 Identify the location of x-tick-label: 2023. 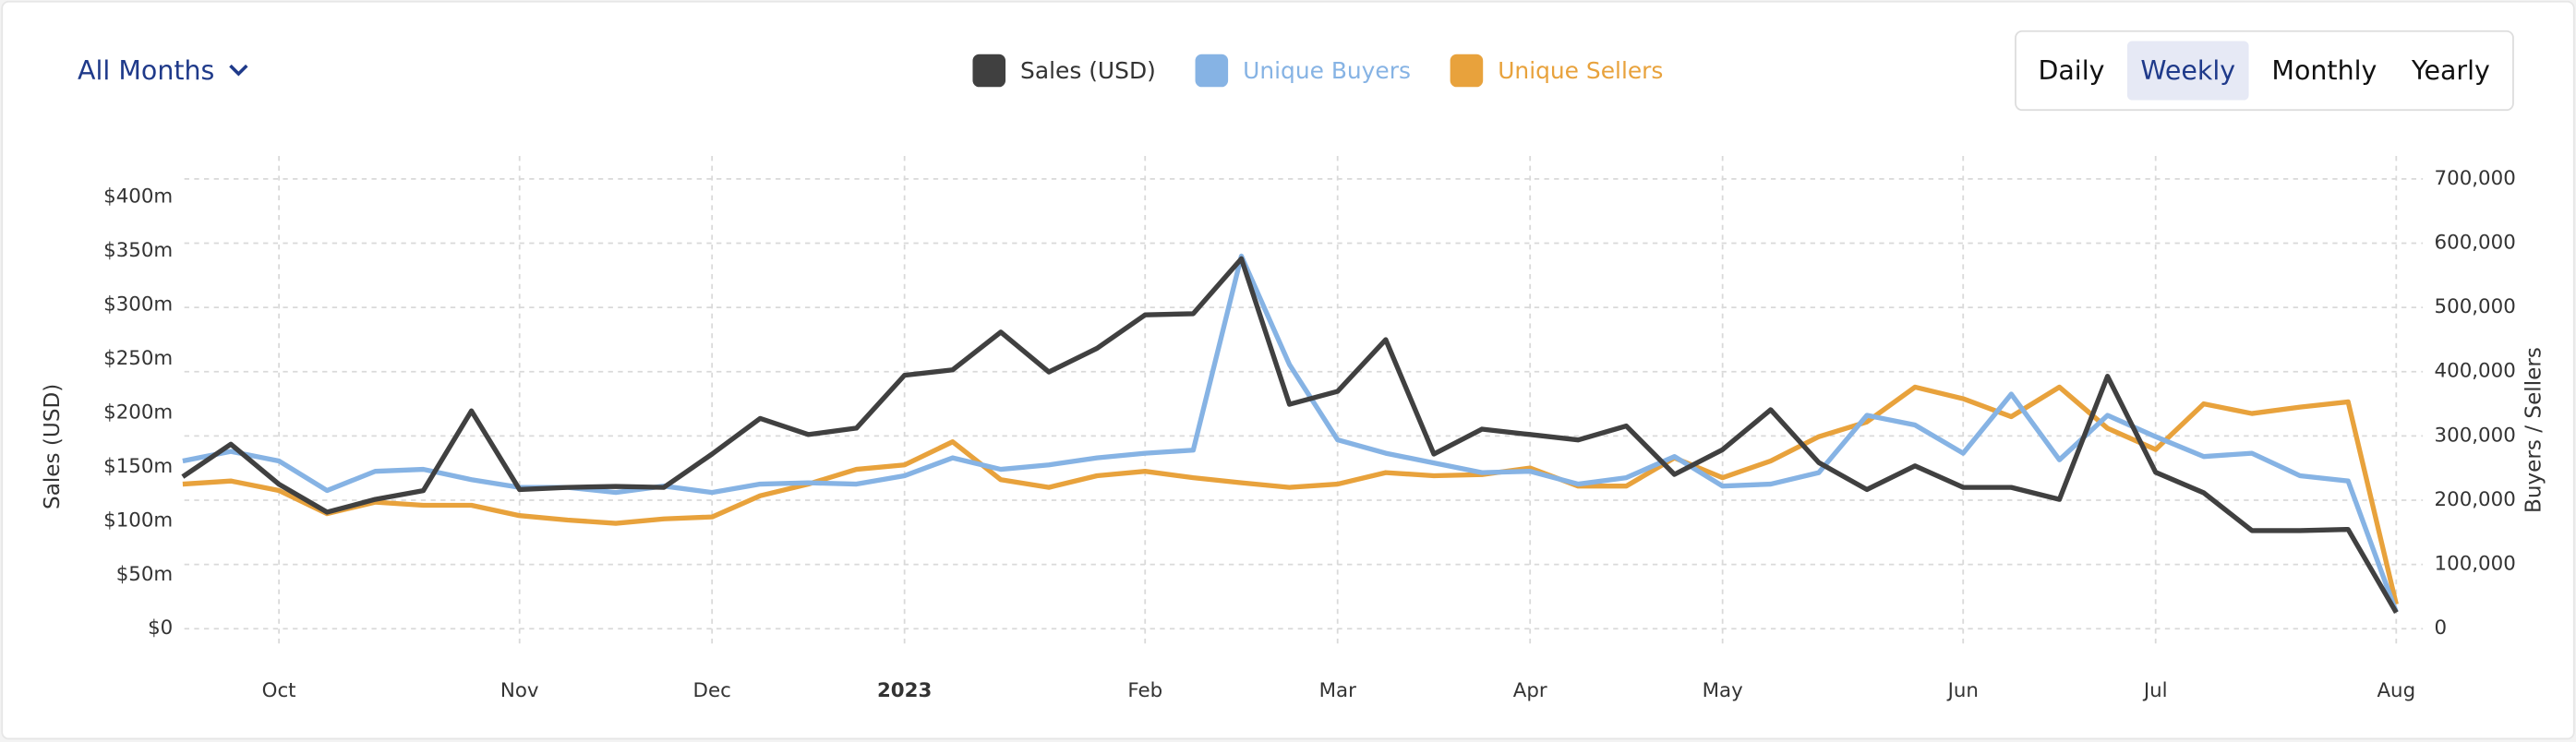
(904, 690).